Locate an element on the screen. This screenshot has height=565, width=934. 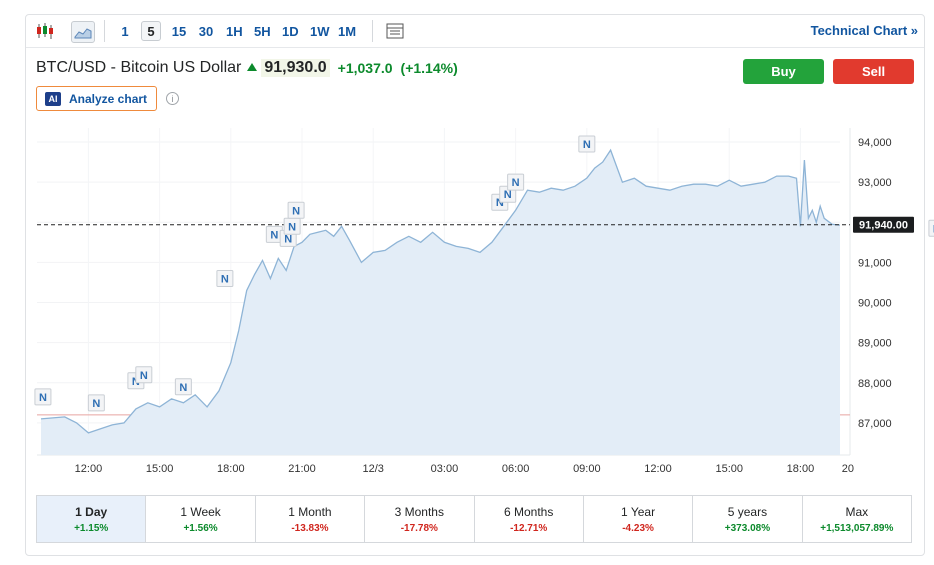
analyze-chart-button: AI Analyze chart is located at coordinates (96, 98).